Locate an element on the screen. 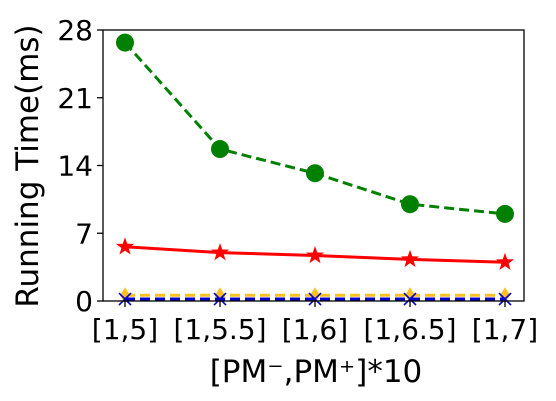 The height and width of the screenshot is (401, 556). x-tick-label: [1,5.5] is located at coordinates (219, 329).